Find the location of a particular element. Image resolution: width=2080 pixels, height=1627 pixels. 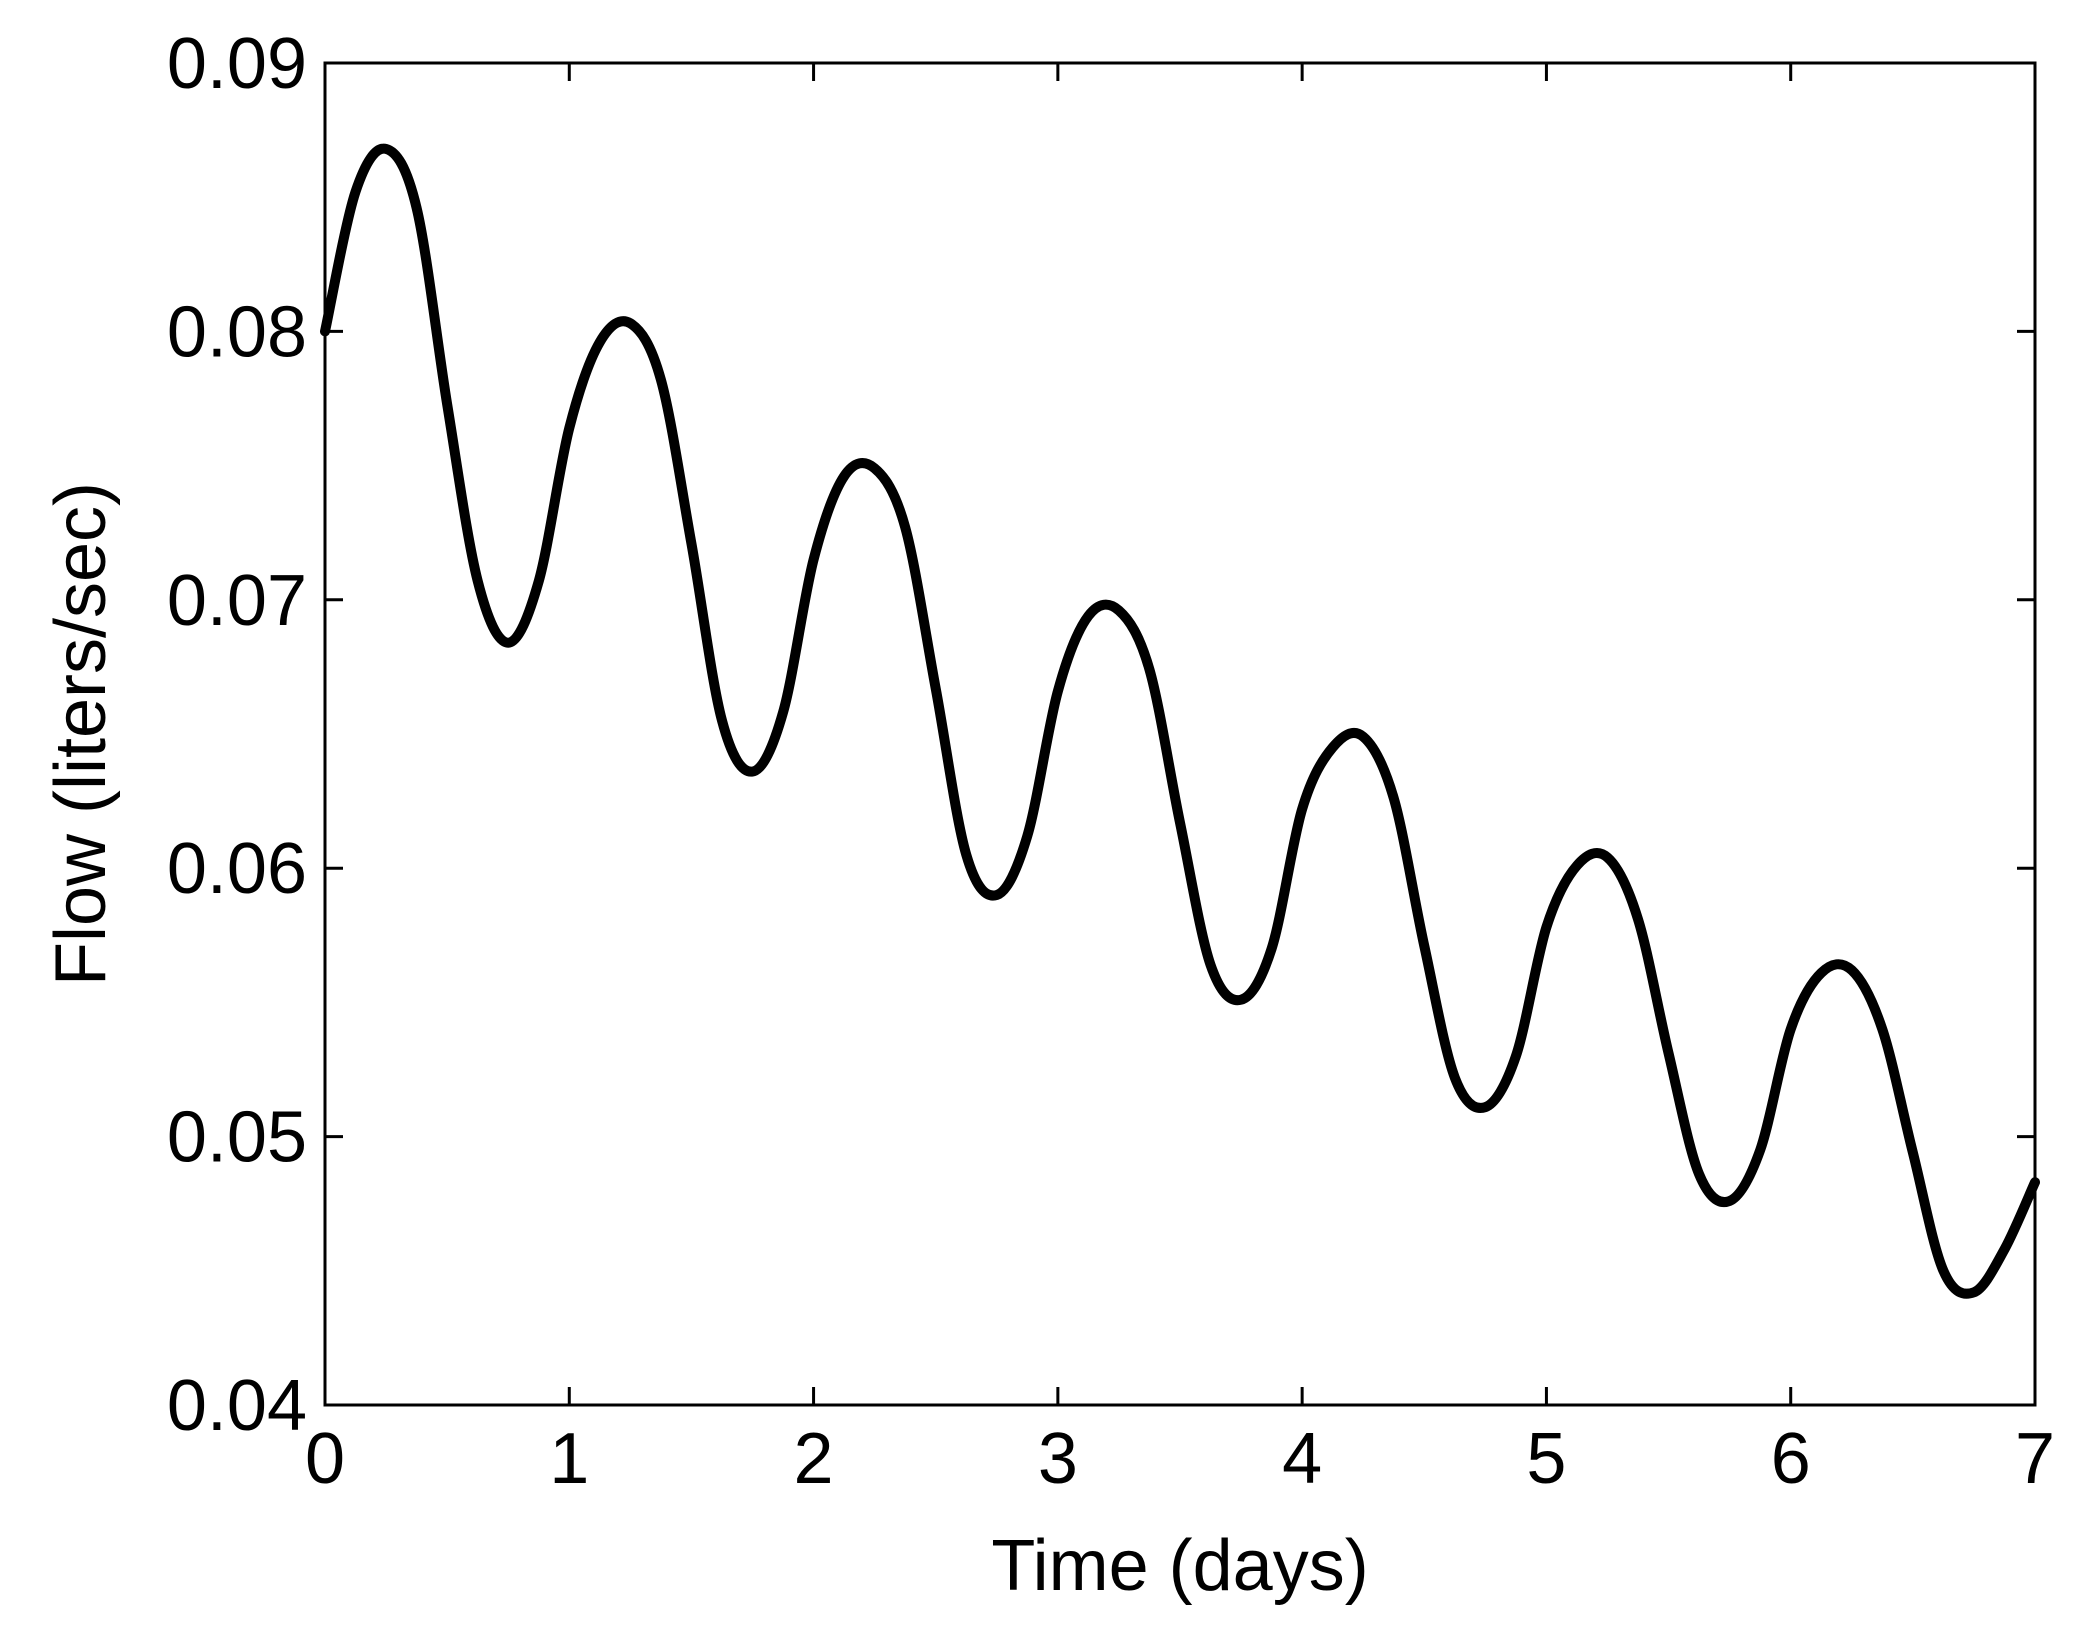

x-tick-label: 6 is located at coordinates (1791, 1459).